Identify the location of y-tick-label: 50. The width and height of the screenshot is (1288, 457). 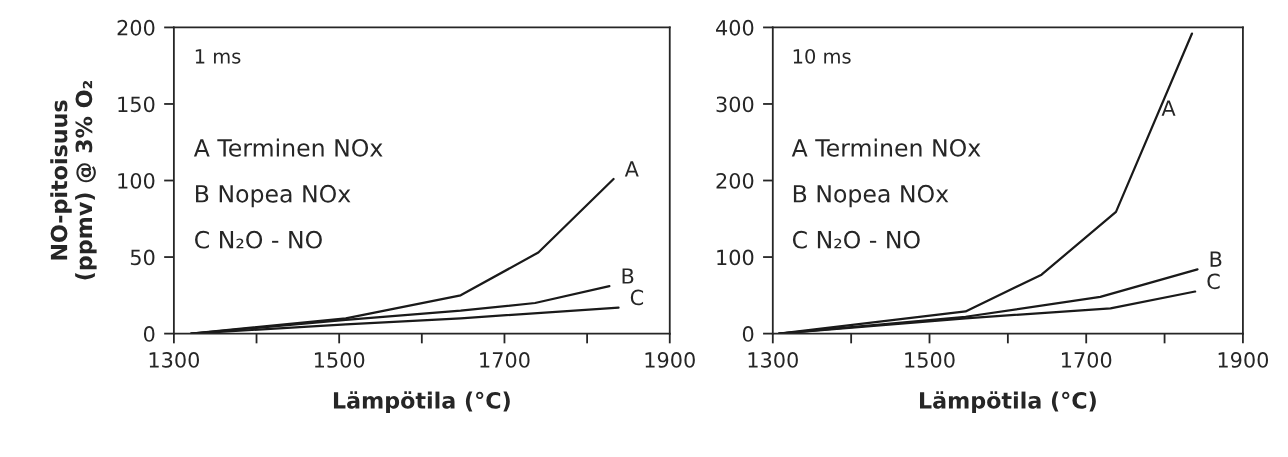
(142, 257).